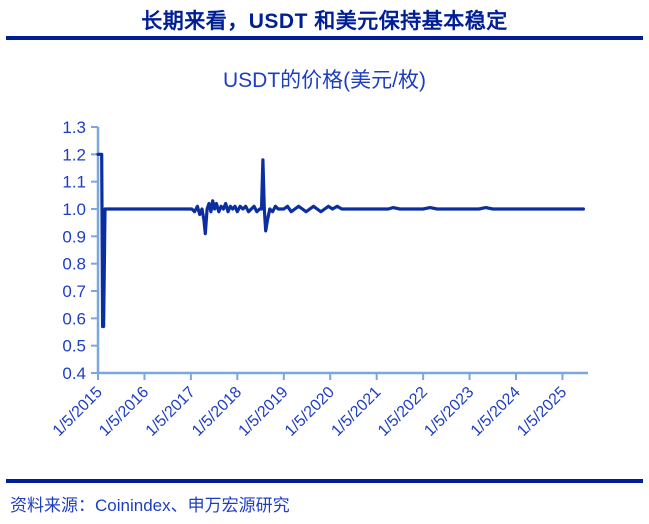 The width and height of the screenshot is (649, 524). Describe the element at coordinates (74, 182) in the screenshot. I see `svg-text: 1.1` at that location.